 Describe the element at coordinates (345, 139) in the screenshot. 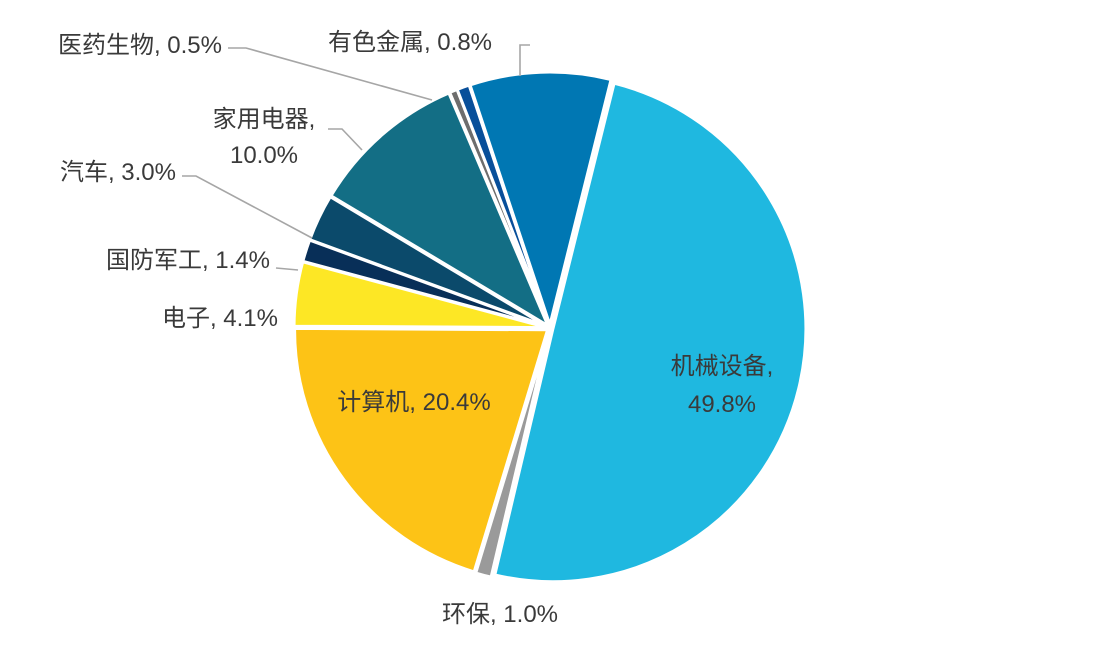

I see `leader-line-家用电器` at that location.